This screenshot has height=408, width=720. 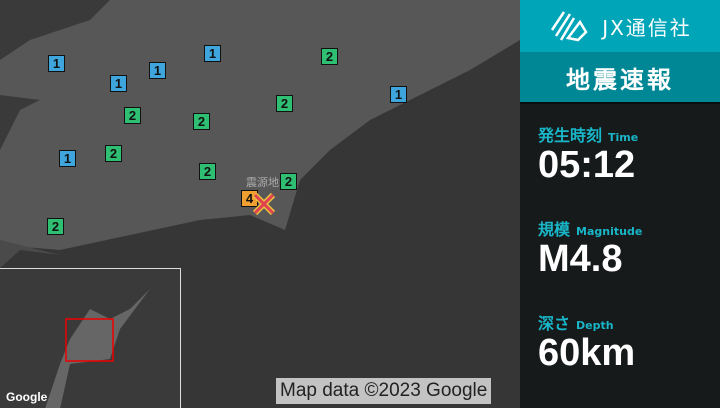 I want to click on info-item: 規模 Magnitude M4.8, so click(x=620, y=245).